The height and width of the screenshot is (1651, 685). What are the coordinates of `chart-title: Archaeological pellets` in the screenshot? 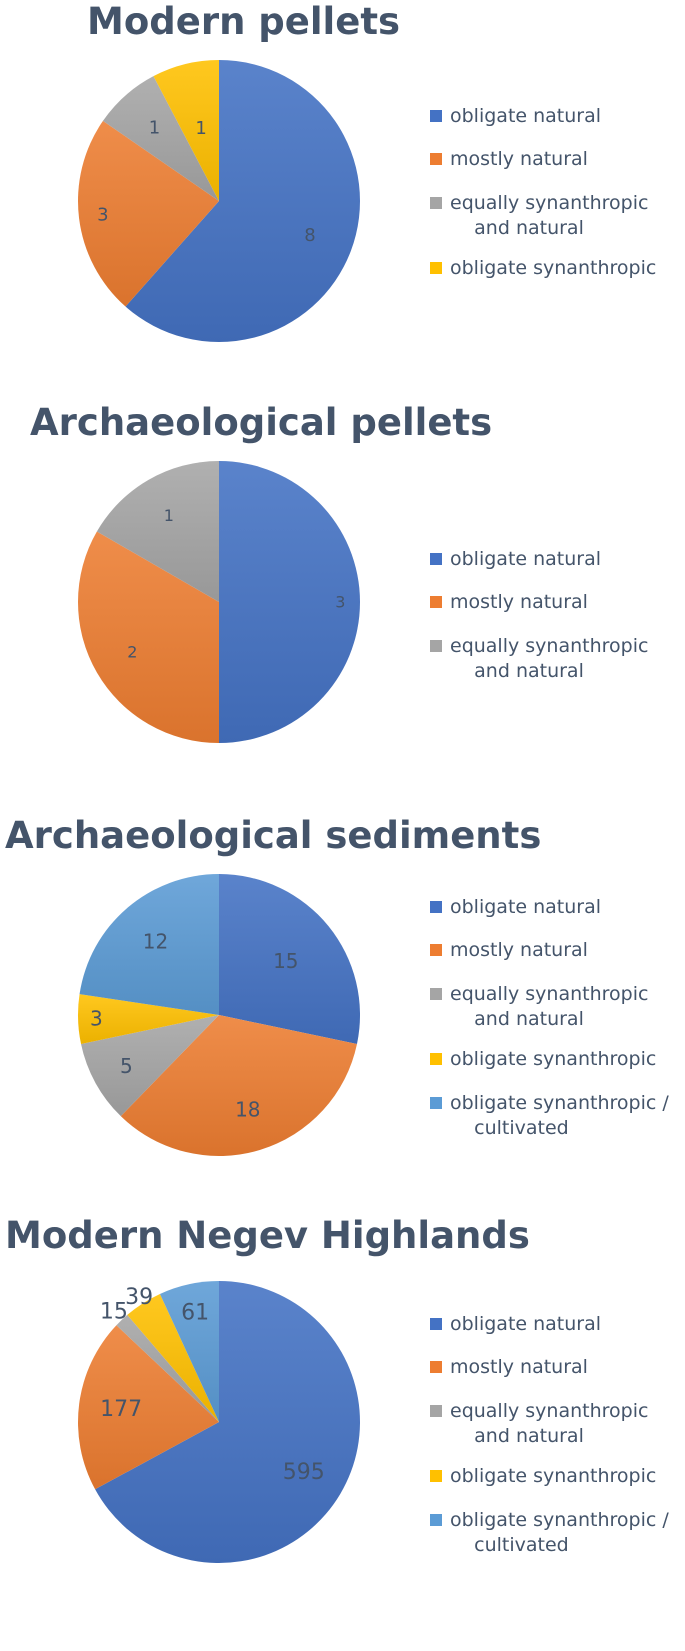 It's located at (261, 422).